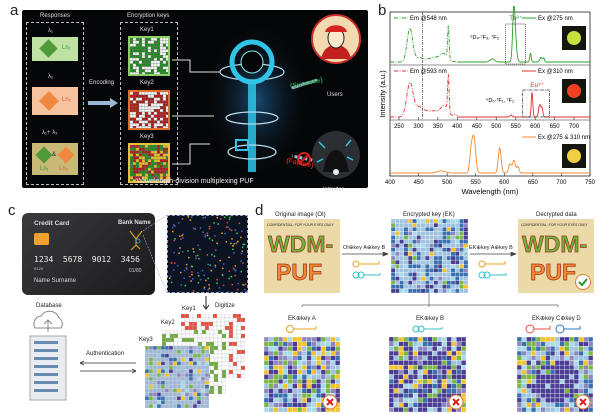 The height and width of the screenshot is (414, 600). What do you see at coordinates (516, 127) in the screenshot?
I see `top-axis-tick-label: 550` at bounding box center [516, 127].